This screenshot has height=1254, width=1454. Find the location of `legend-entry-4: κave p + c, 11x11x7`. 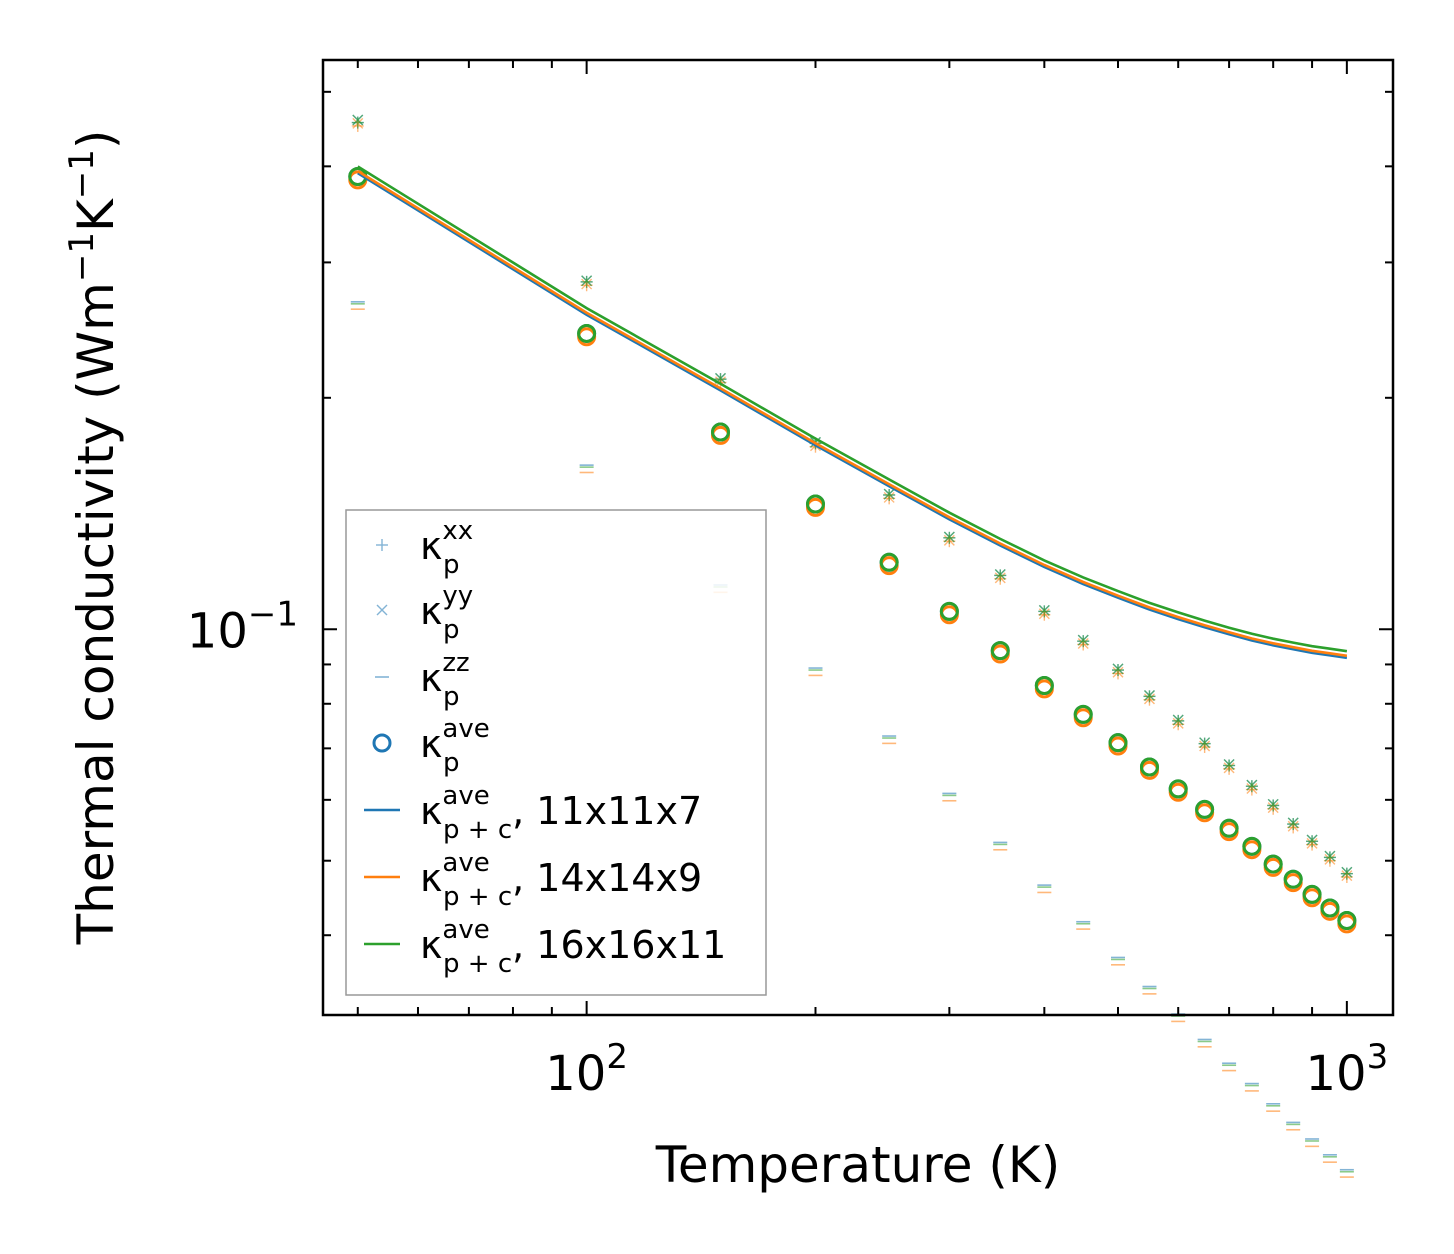

legend-entry-4: κave p + c, 11x11x7 is located at coordinates (533, 813).